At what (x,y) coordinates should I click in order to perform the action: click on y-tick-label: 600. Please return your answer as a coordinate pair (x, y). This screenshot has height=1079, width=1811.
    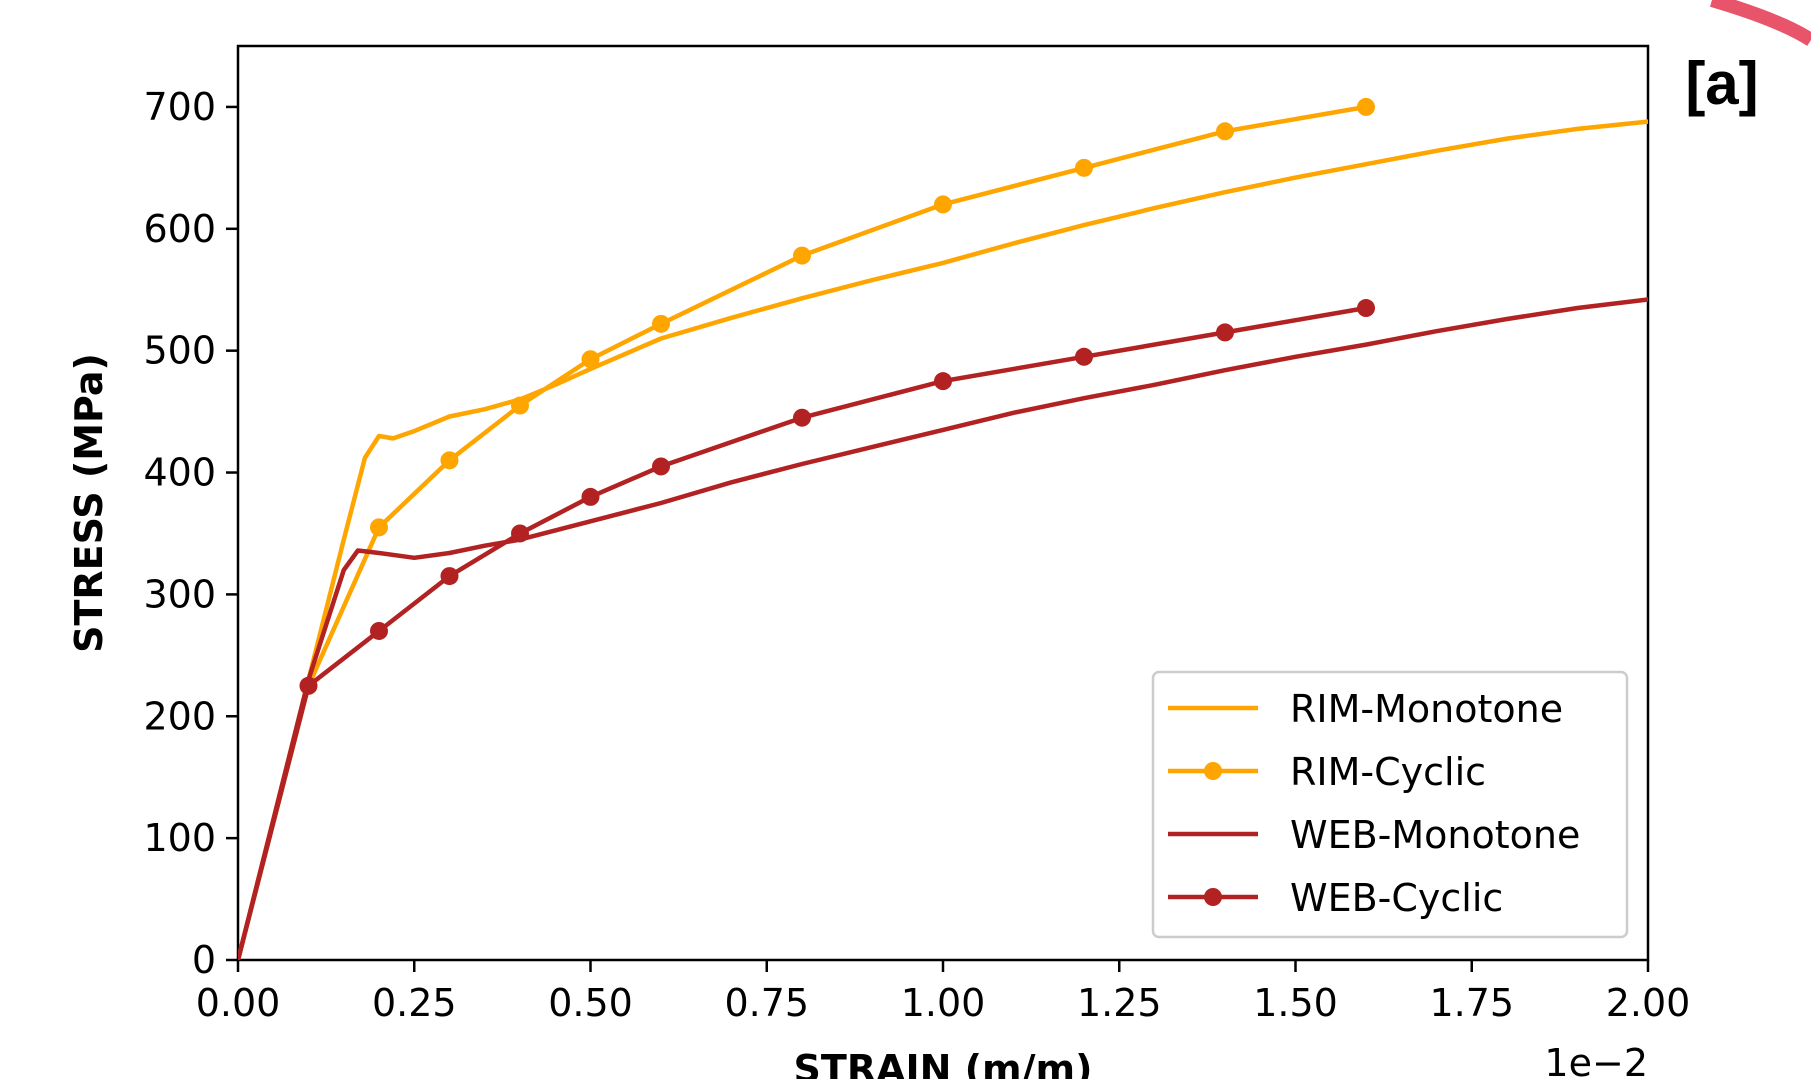
    Looking at the image, I should click on (179, 229).